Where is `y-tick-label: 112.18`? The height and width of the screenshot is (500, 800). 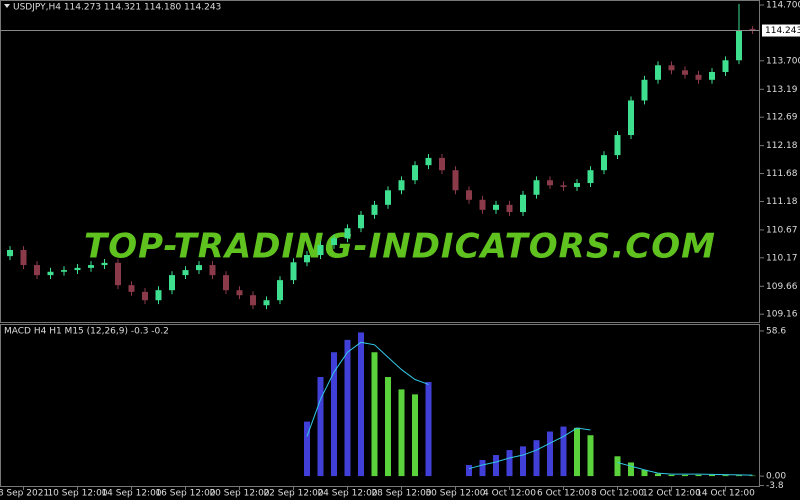 y-tick-label: 112.18 is located at coordinates (782, 146).